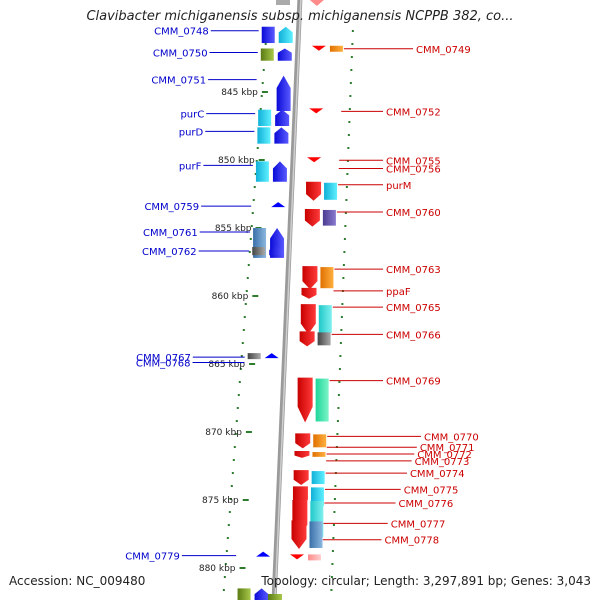 The height and width of the screenshot is (600, 600). What do you see at coordinates (230, 297) in the screenshot?
I see `ruler-label: 860 kbp` at bounding box center [230, 297].